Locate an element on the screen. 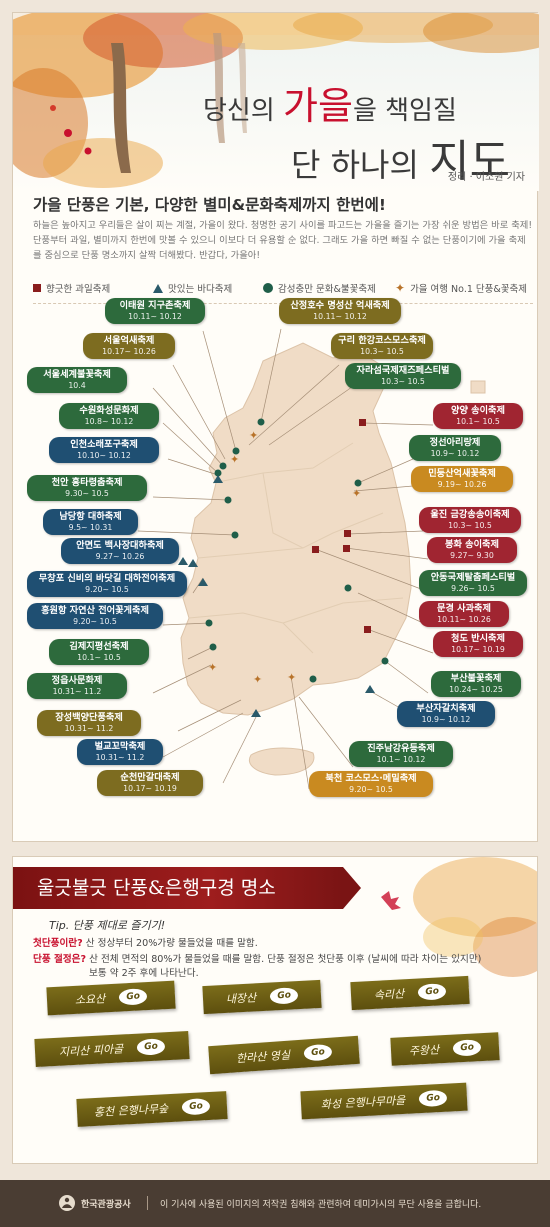 This screenshot has width=550, height=1227. legend-seafood: 맛있는 바다축제 is located at coordinates (192, 288).